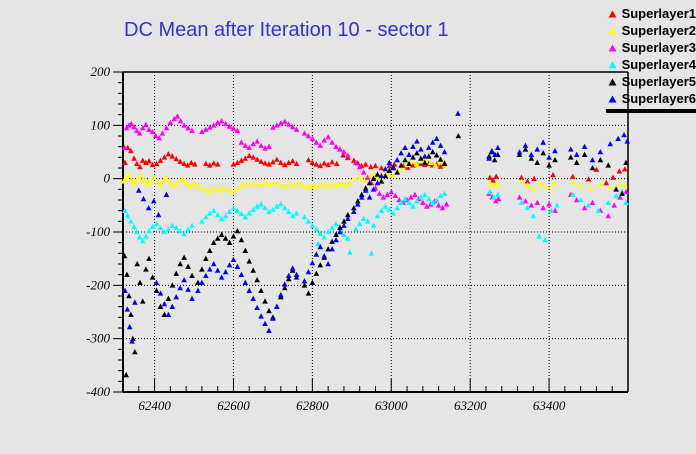  Describe the element at coordinates (658, 47) in the screenshot. I see `legend-item-label: Superlayer3` at that location.